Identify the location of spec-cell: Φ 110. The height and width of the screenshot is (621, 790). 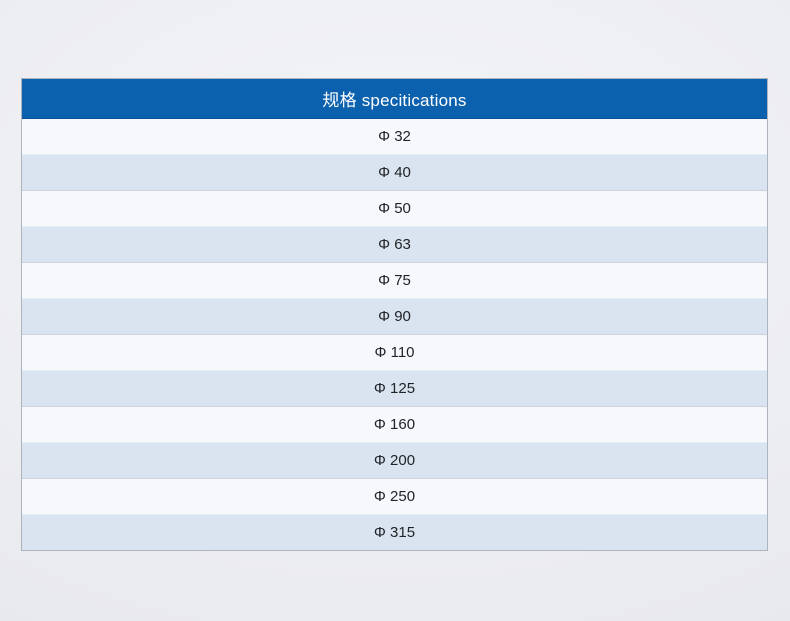
(394, 352).